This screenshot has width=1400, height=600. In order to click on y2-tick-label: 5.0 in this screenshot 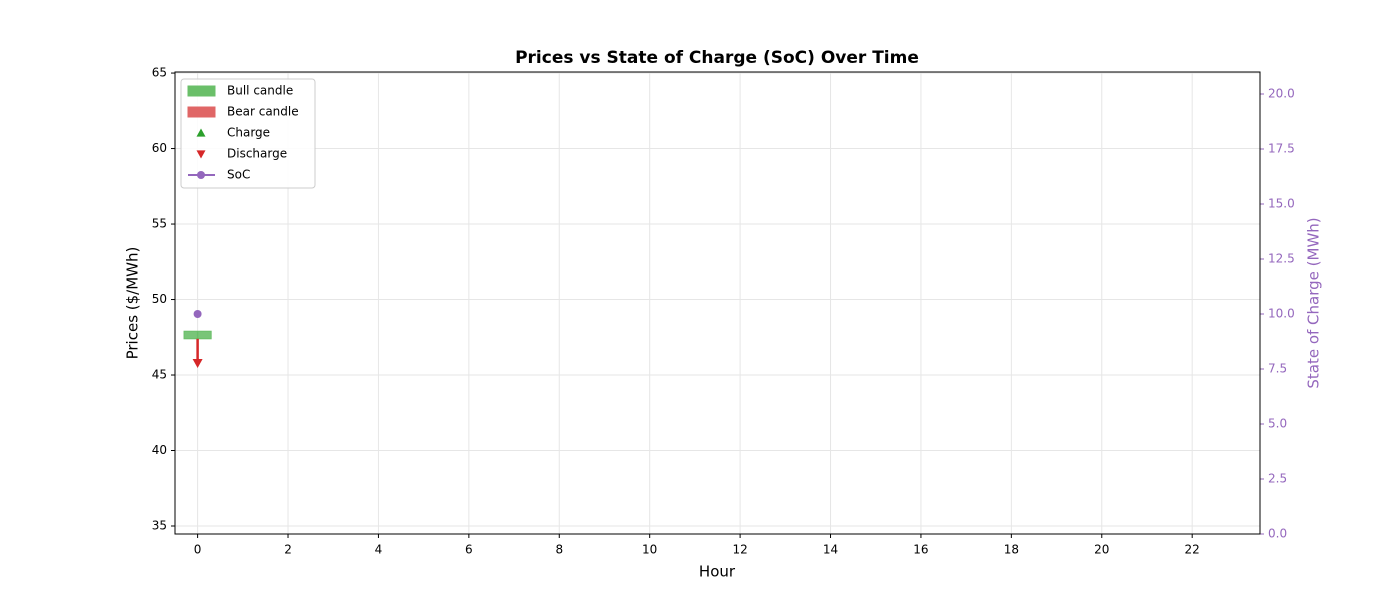, I will do `click(1277, 424)`.